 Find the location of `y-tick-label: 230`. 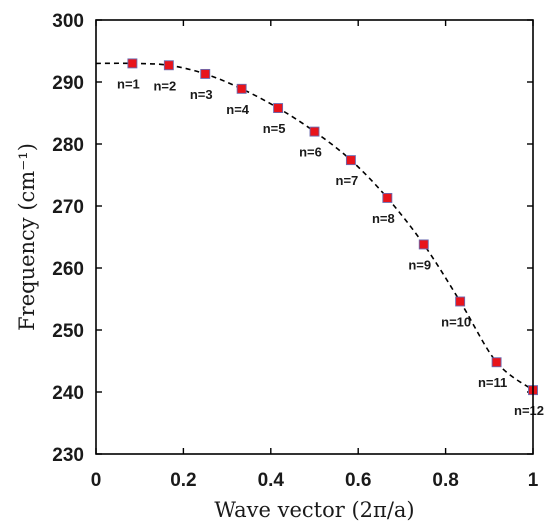

y-tick-label: 230 is located at coordinates (68, 455).